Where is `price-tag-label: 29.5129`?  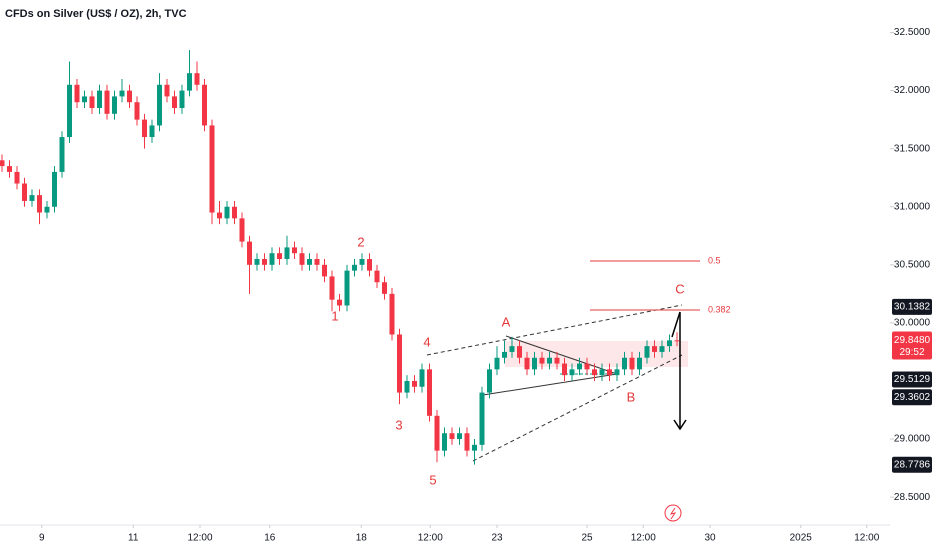 price-tag-label: 29.5129 is located at coordinates (912, 379).